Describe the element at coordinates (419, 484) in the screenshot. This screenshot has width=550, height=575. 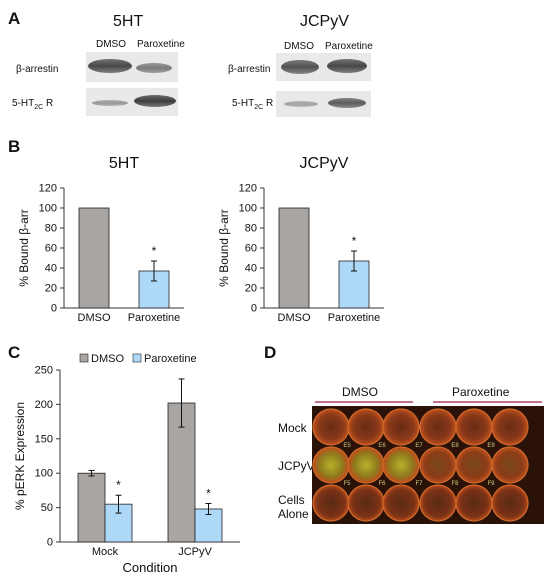
I see `plate-well-label: F7` at that location.